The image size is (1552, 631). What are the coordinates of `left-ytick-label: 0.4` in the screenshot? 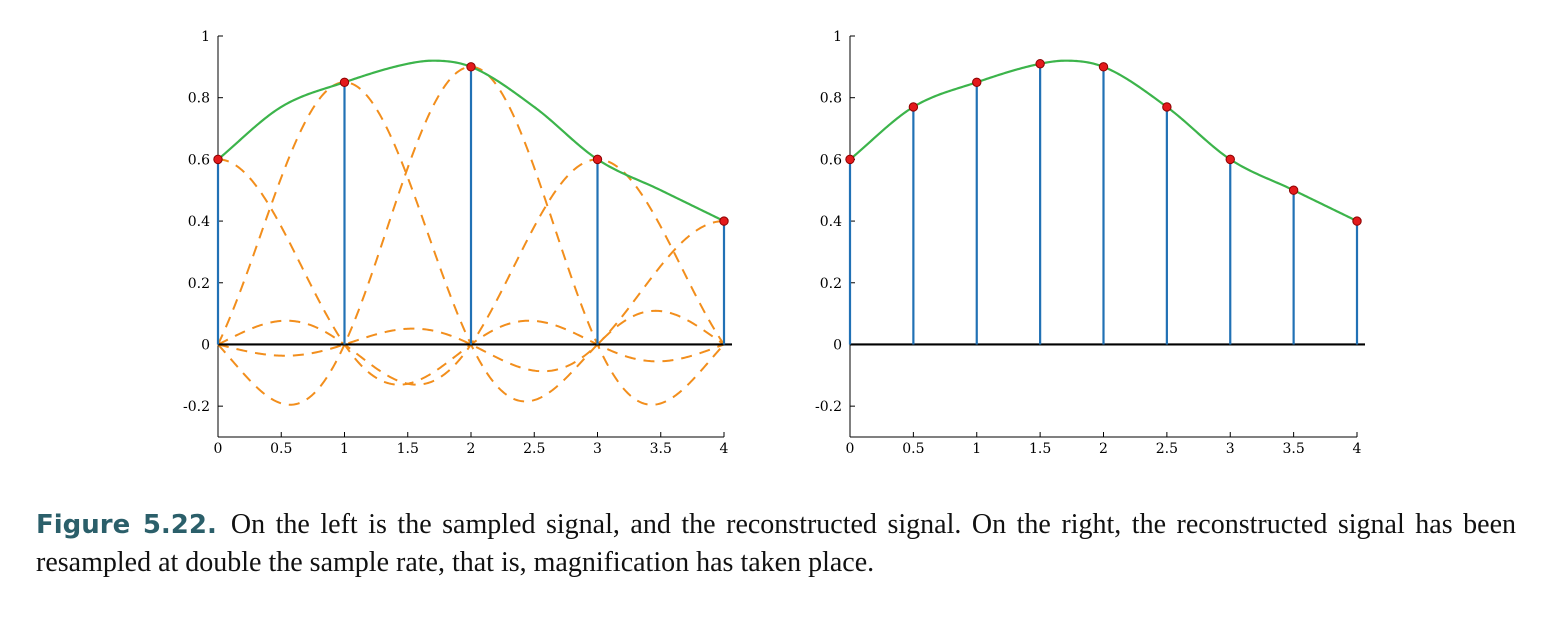 It's located at (199, 222).